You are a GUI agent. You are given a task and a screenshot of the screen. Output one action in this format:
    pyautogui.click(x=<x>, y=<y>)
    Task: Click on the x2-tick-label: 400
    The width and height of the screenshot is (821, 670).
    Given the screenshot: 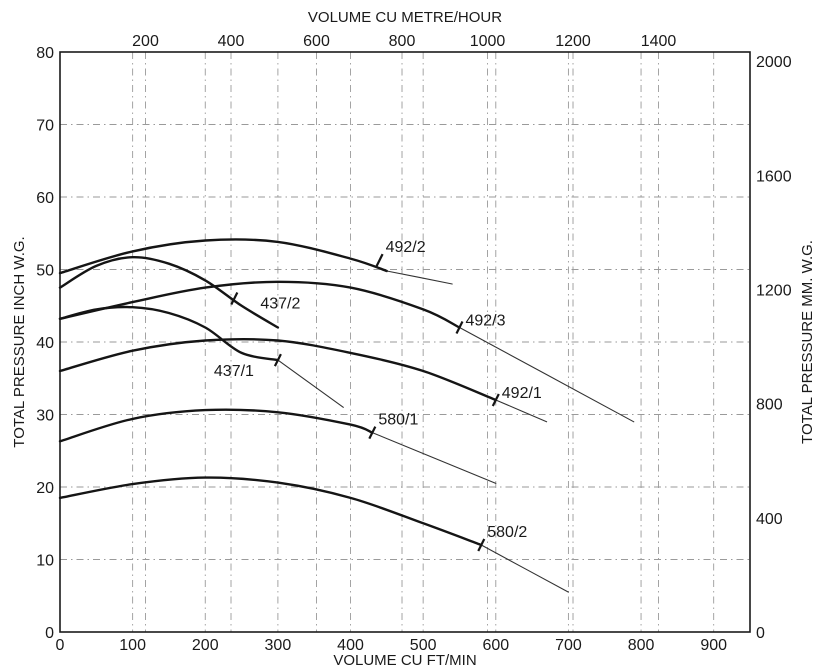 What is the action you would take?
    pyautogui.click(x=231, y=41)
    